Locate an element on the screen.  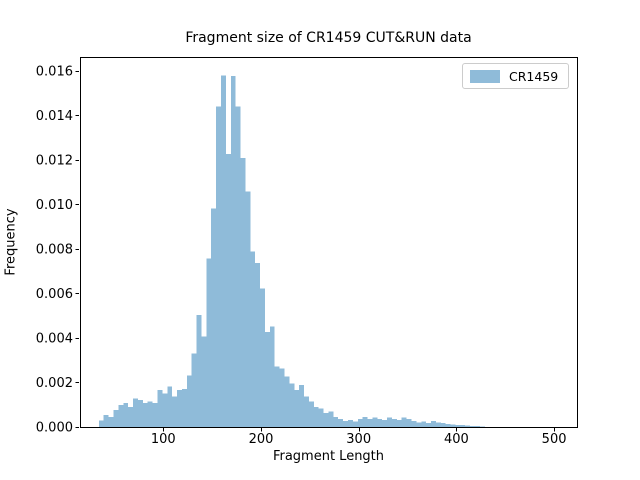
legend-swatch is located at coordinates (485, 76).